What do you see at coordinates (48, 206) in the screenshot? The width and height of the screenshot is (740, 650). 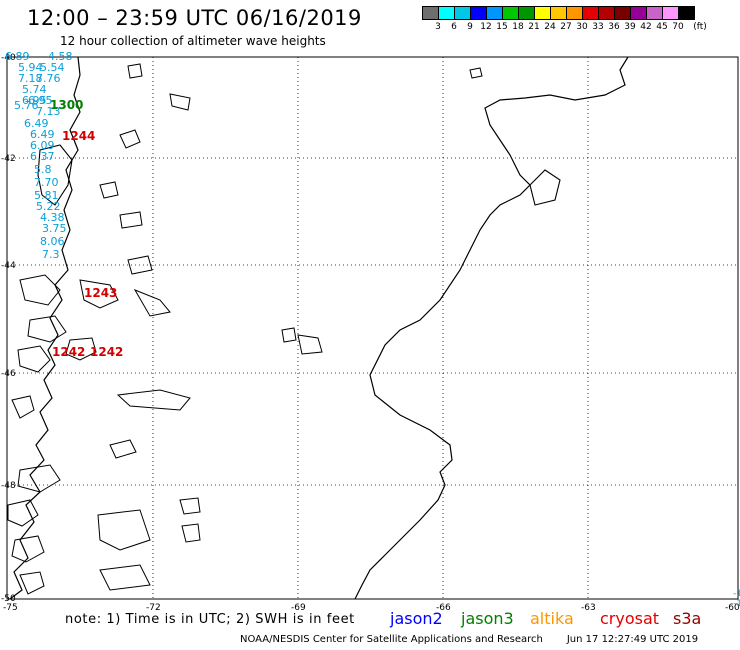 I see `swh-reading: 5.22` at bounding box center [48, 206].